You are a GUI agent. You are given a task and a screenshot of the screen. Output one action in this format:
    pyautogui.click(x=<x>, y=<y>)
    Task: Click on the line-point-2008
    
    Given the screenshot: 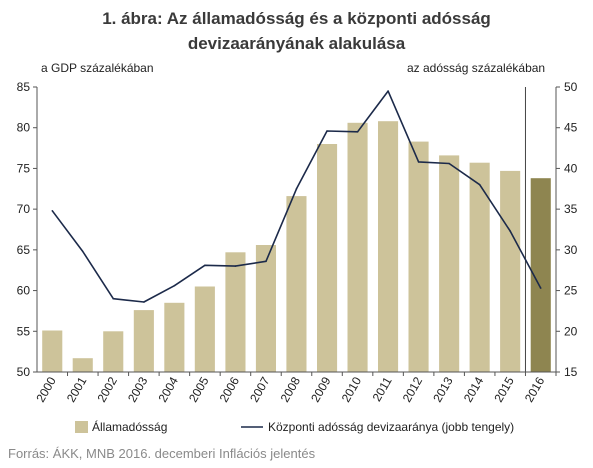 What is the action you would take?
    pyautogui.click(x=296, y=189)
    